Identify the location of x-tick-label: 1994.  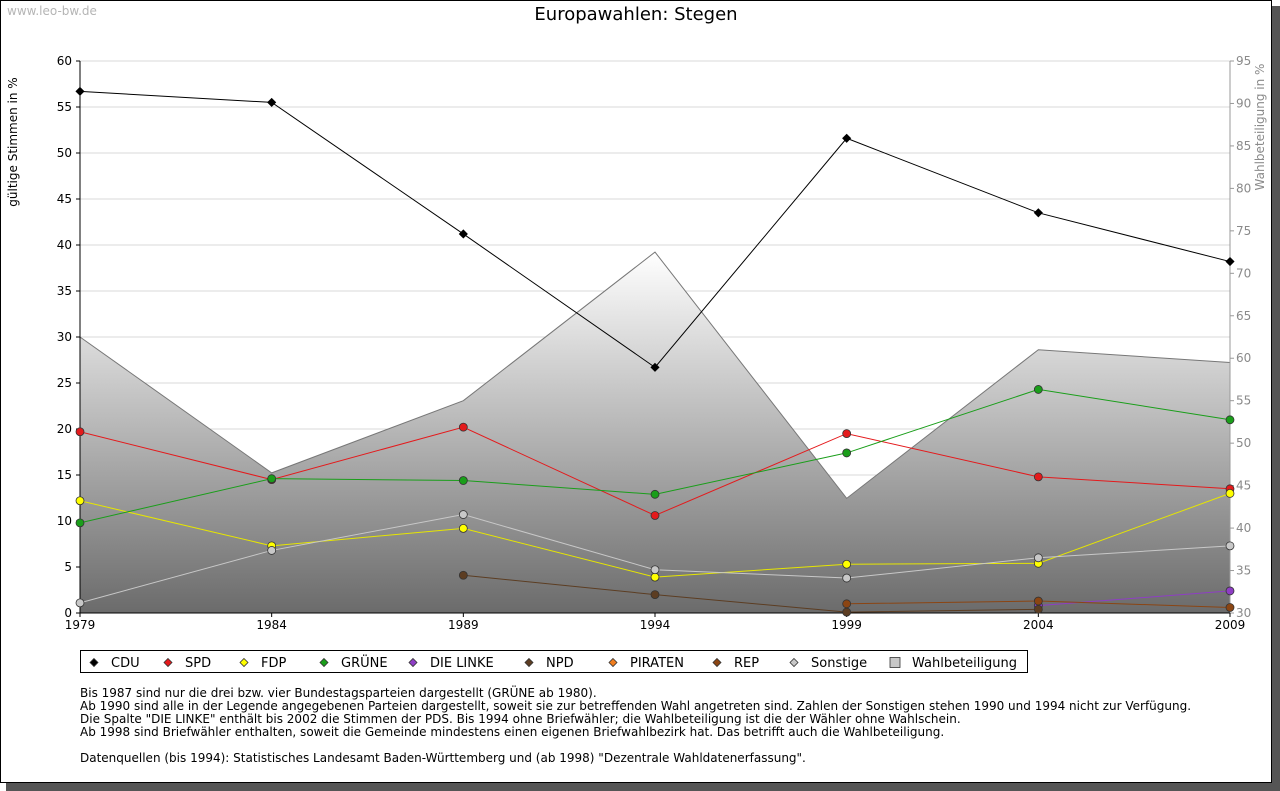
(655, 625).